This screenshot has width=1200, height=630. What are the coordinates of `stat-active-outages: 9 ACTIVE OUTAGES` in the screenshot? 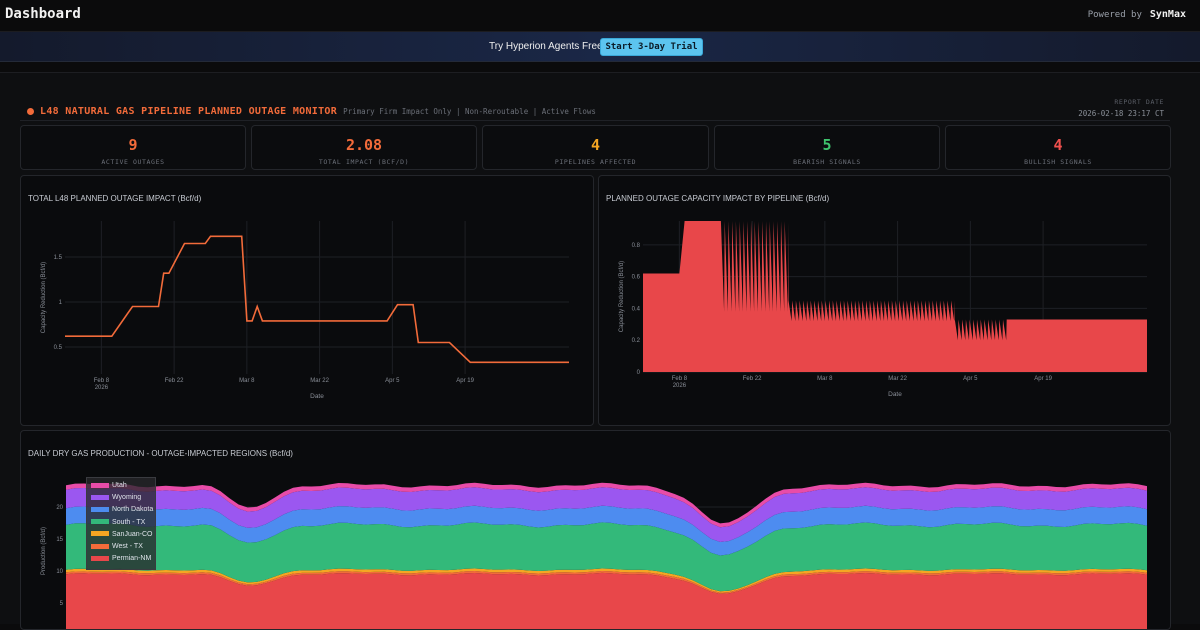 It's located at (133, 147).